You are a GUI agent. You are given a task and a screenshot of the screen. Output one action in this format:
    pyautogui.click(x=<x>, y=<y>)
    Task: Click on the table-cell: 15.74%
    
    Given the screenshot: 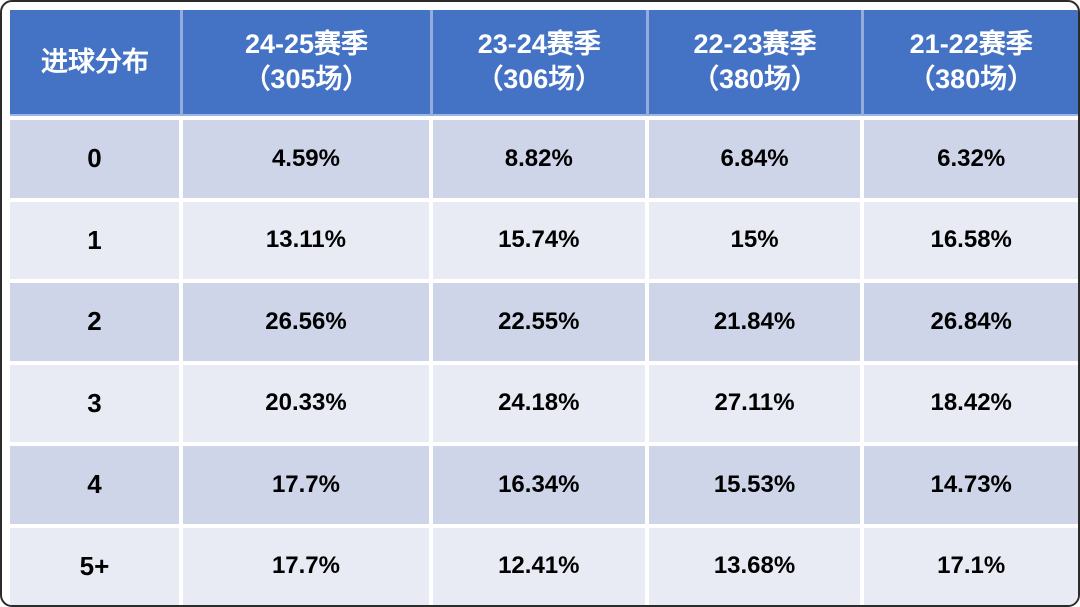 What is the action you would take?
    pyautogui.click(x=540, y=238)
    